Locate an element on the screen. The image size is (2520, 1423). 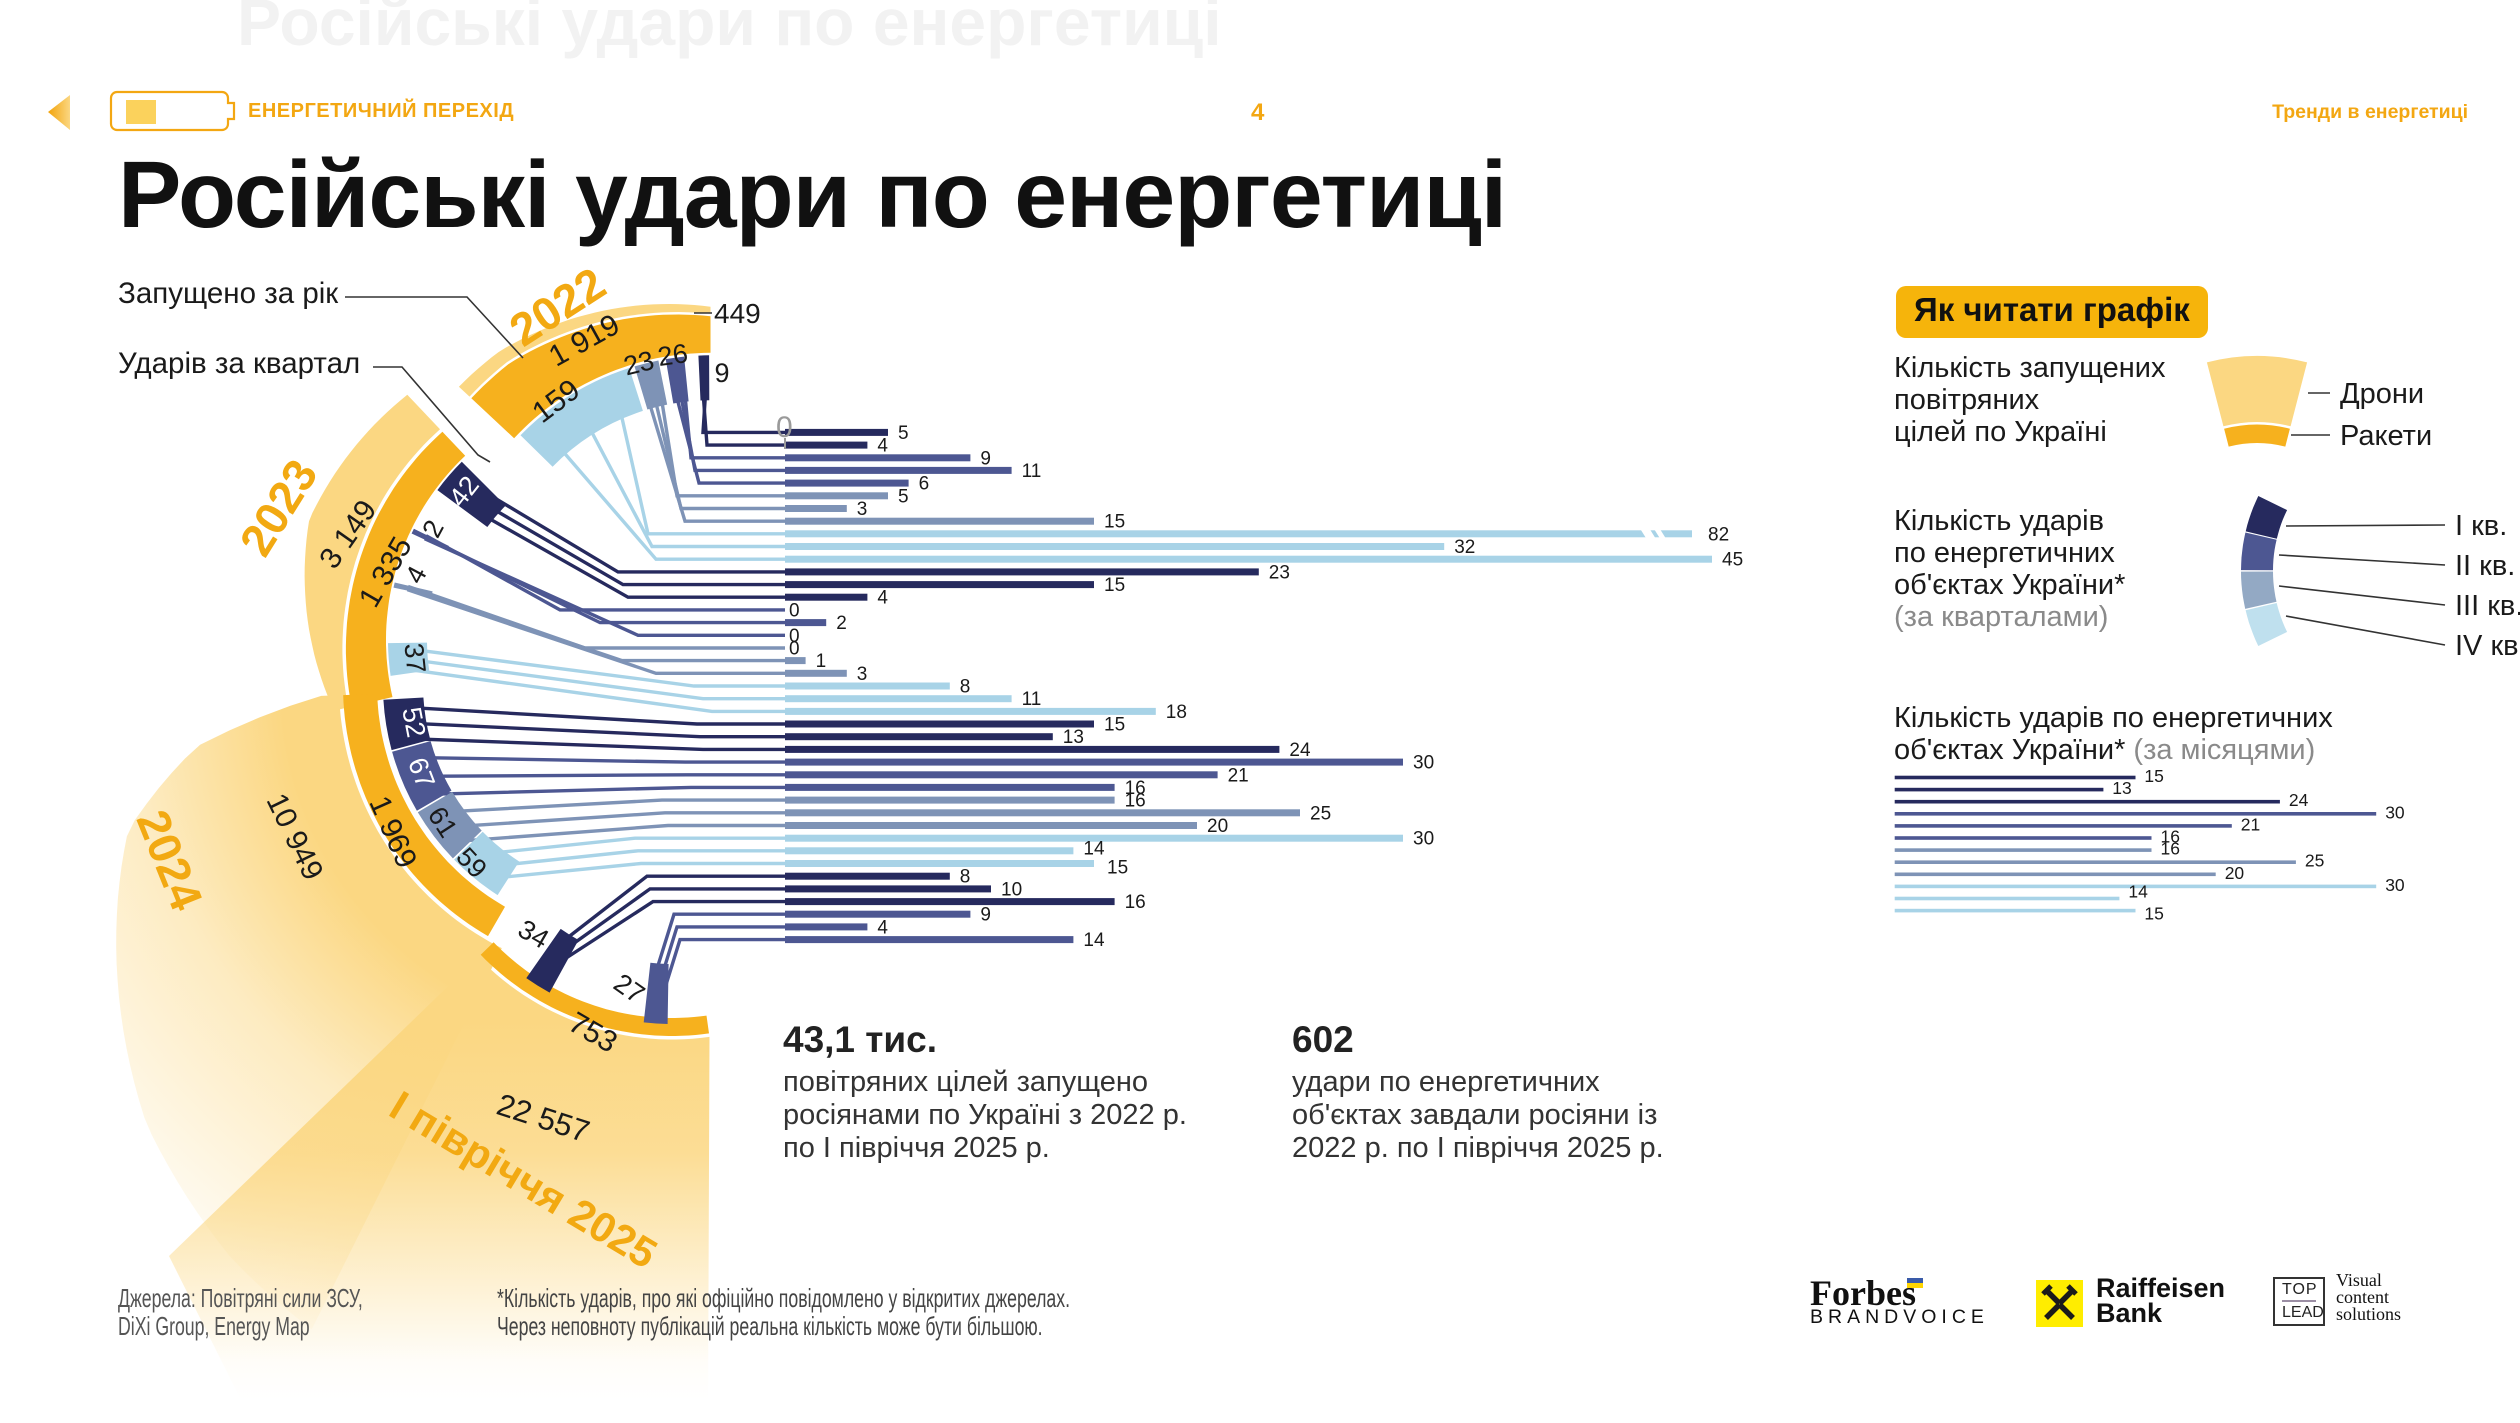
svg-text: І кв. is located at coordinates (2481, 526).